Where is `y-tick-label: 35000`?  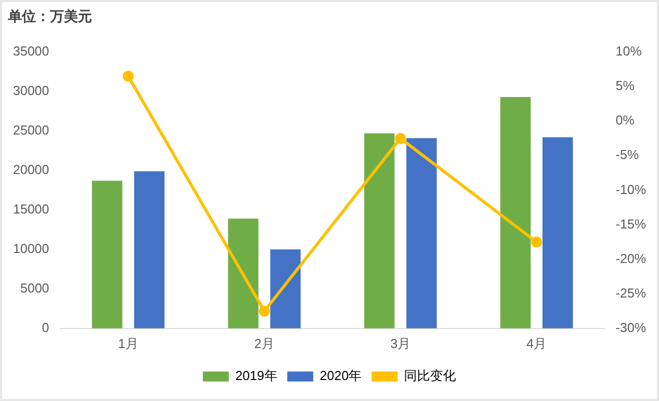
y-tick-label: 35000 is located at coordinates (31, 51).